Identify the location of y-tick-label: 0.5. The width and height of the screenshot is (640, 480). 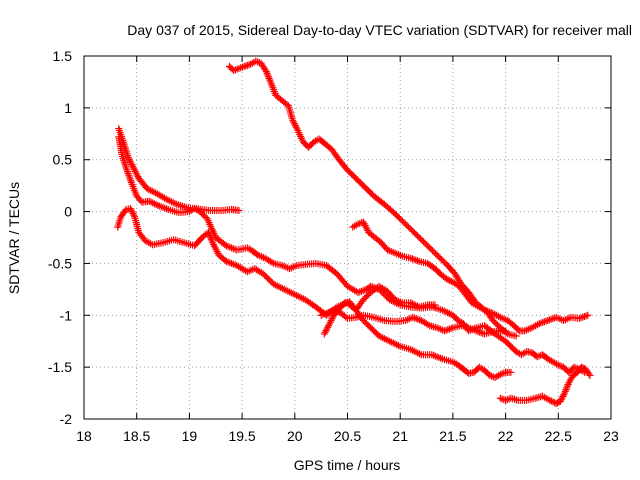
(63, 160).